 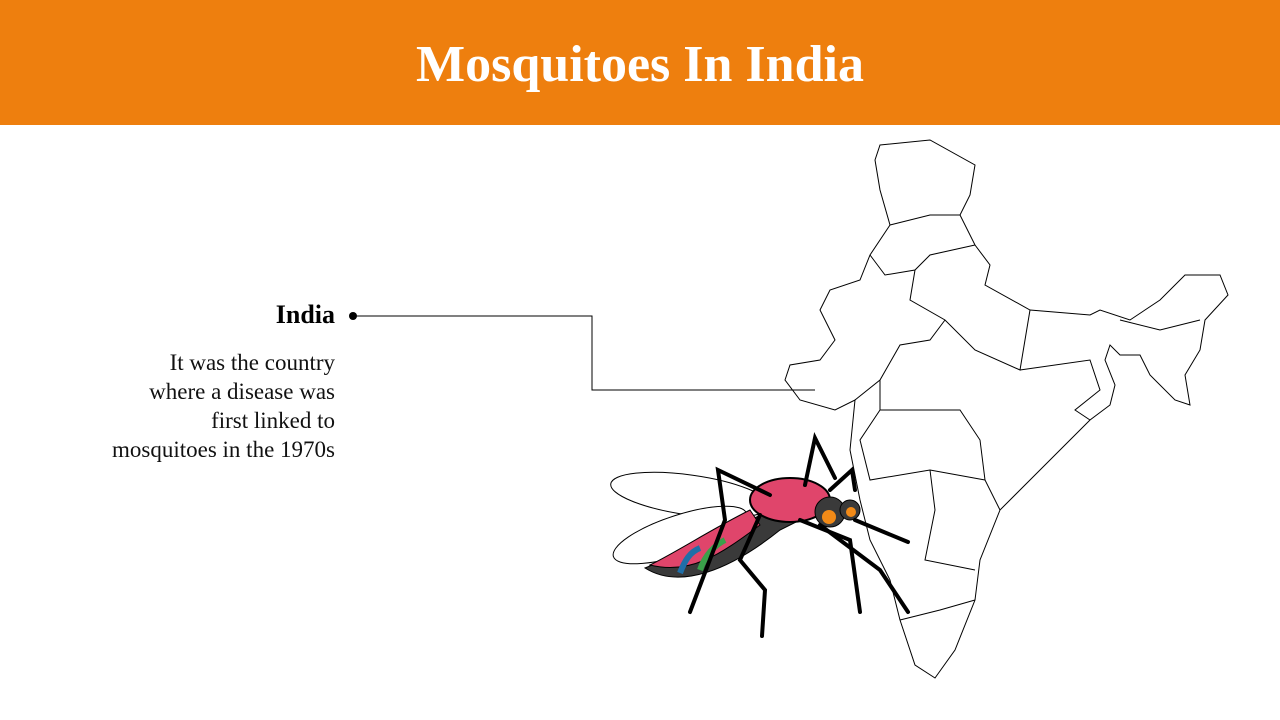 I want to click on title: Mosquitoes In India, so click(x=640, y=64).